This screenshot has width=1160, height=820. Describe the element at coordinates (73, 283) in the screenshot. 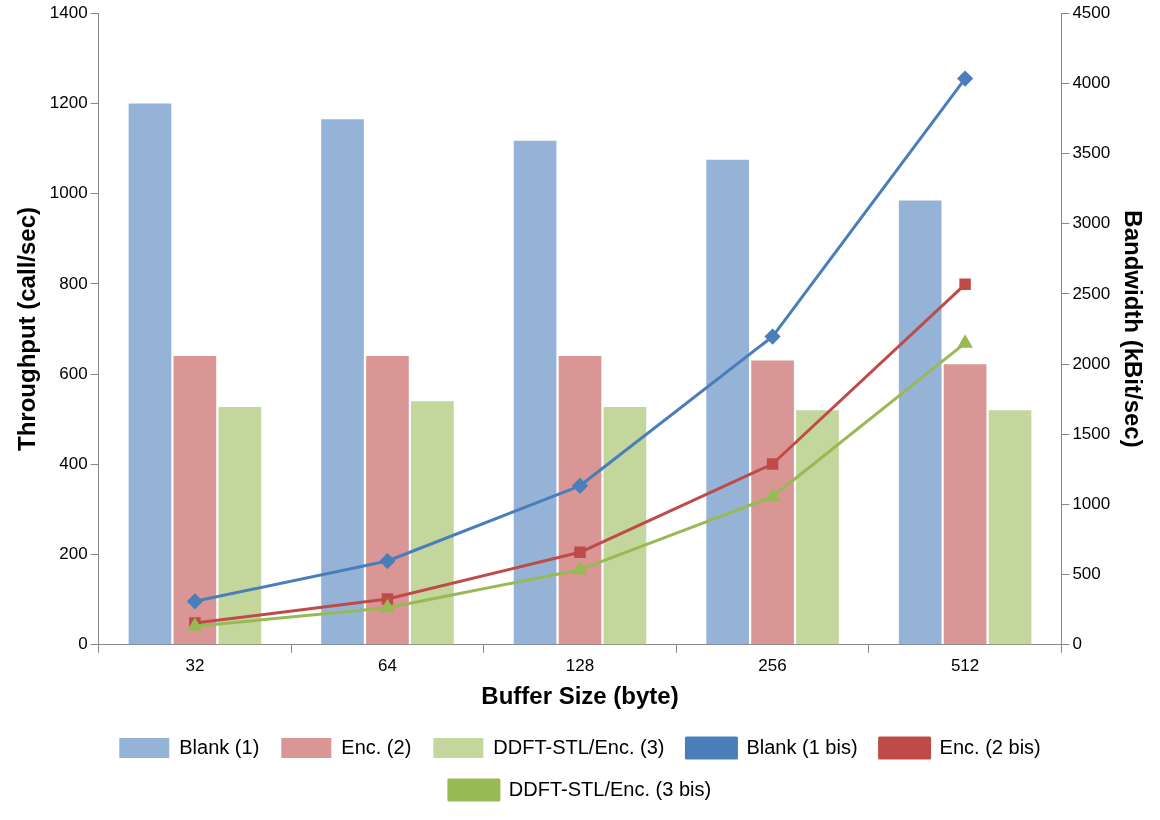

I see `y-tick-label: 800` at that location.